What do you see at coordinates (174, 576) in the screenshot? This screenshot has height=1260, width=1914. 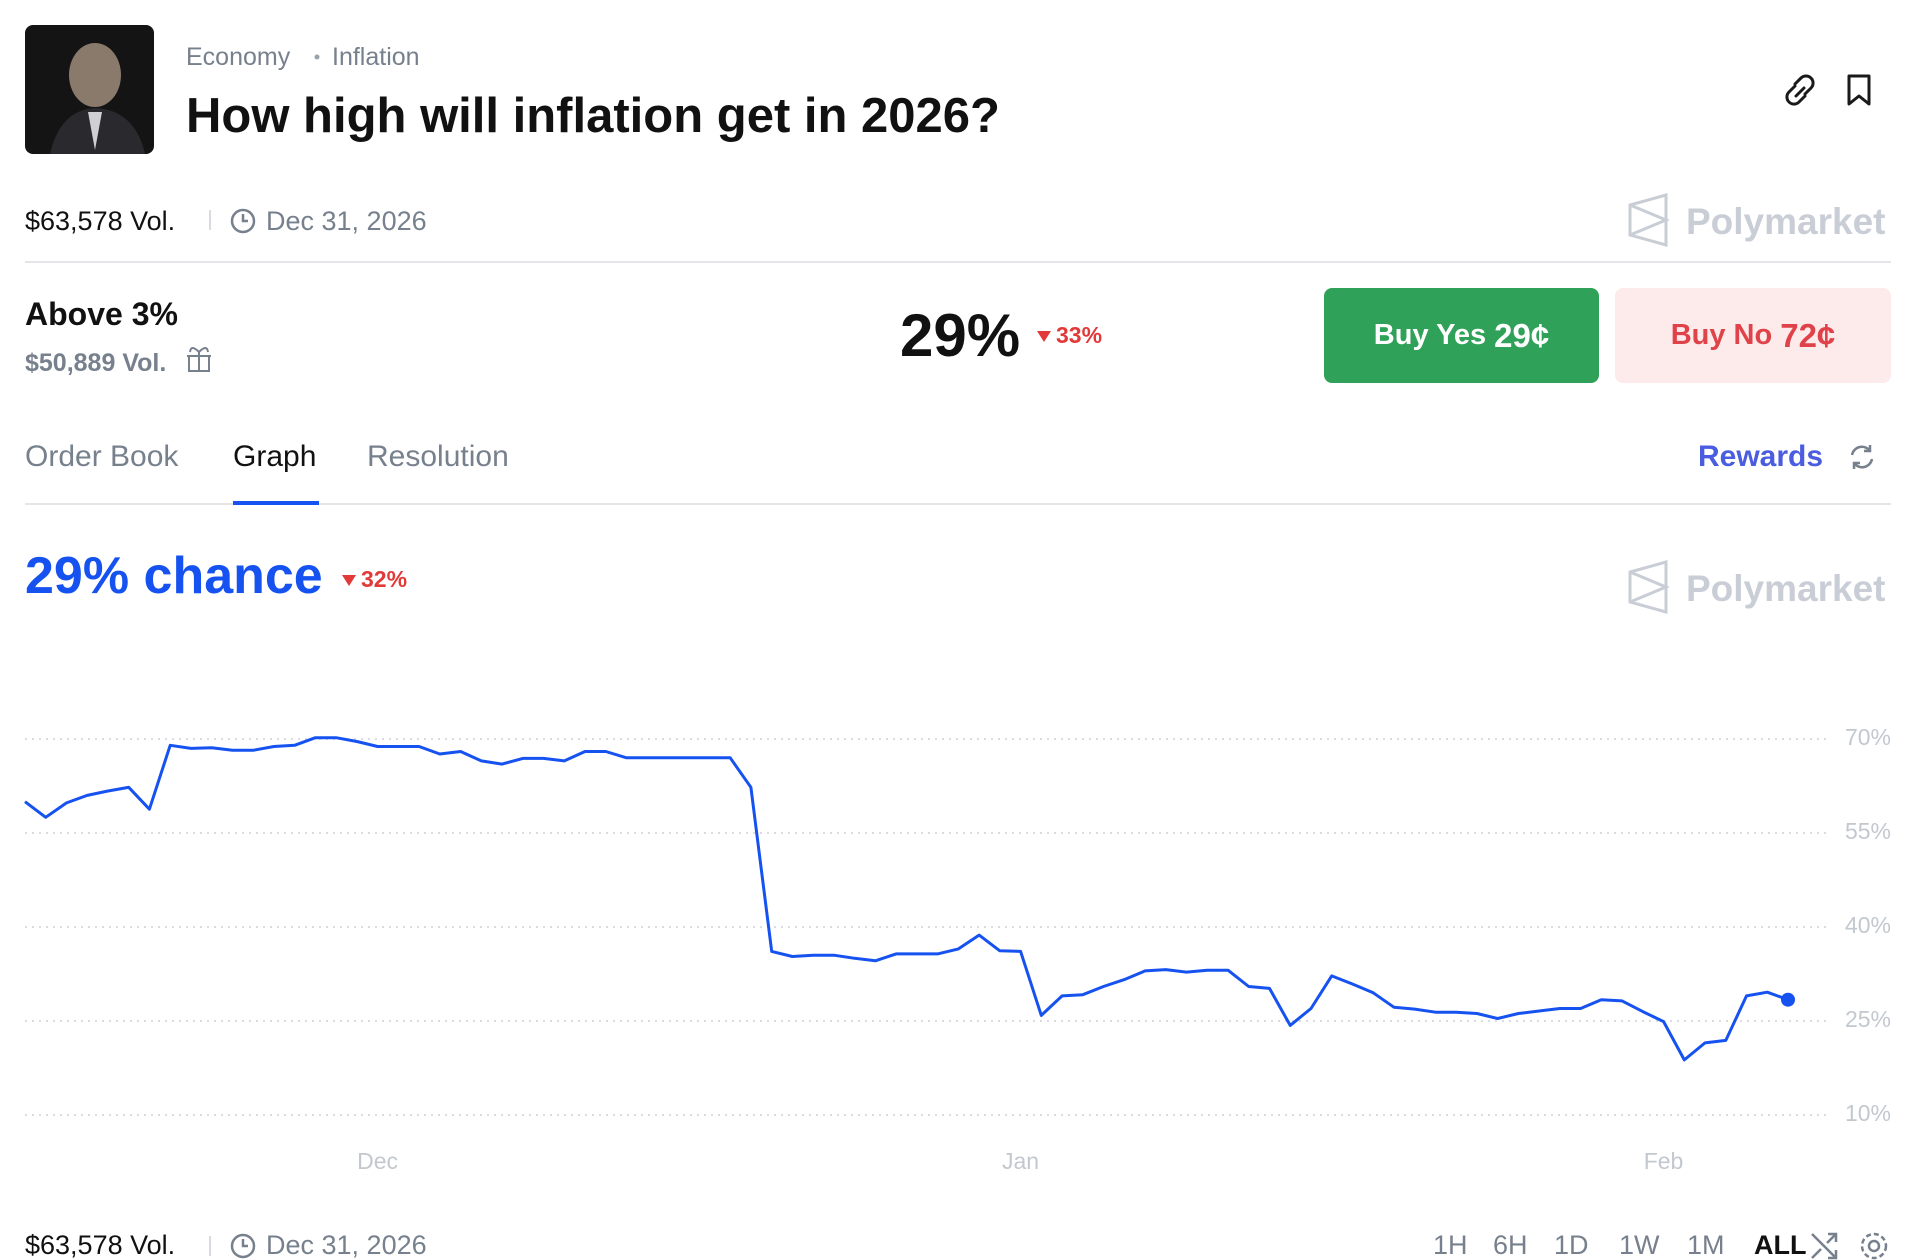 I see `chart-headline: 29% chance` at bounding box center [174, 576].